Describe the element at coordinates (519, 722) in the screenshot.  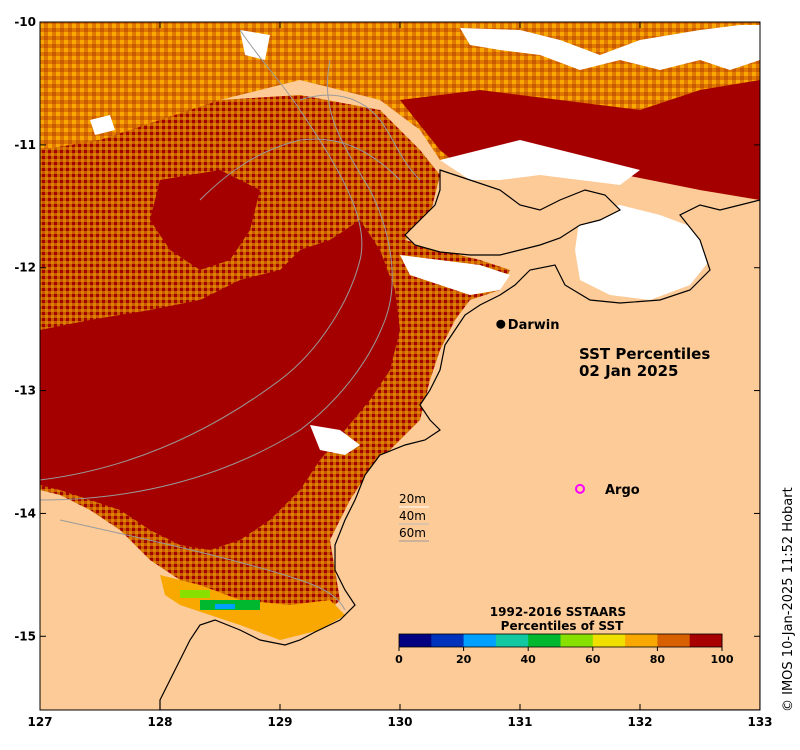
I see `x-tick-label: 131` at that location.